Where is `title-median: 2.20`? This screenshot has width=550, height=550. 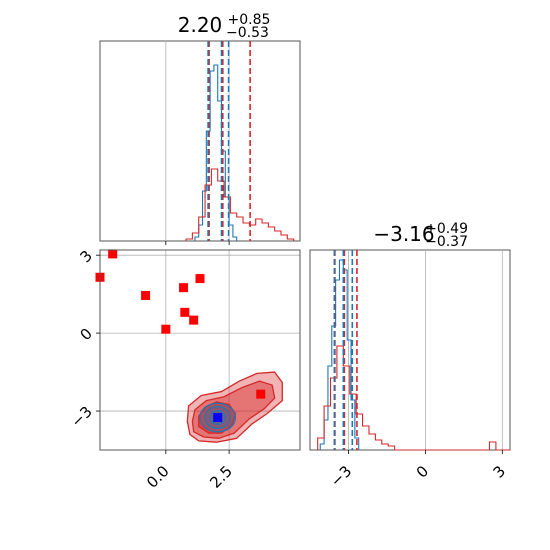 title-median: 2.20 is located at coordinates (200, 25).